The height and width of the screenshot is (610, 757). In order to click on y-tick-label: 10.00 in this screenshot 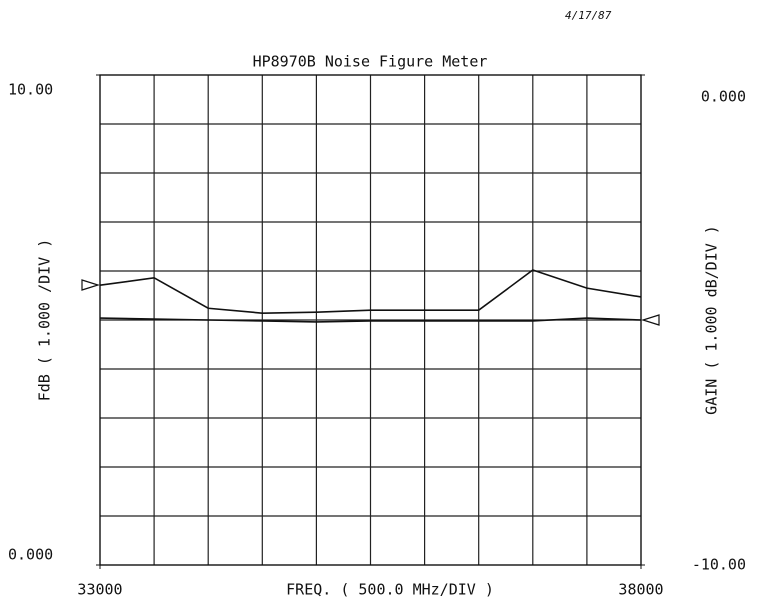, I will do `click(30, 90)`.